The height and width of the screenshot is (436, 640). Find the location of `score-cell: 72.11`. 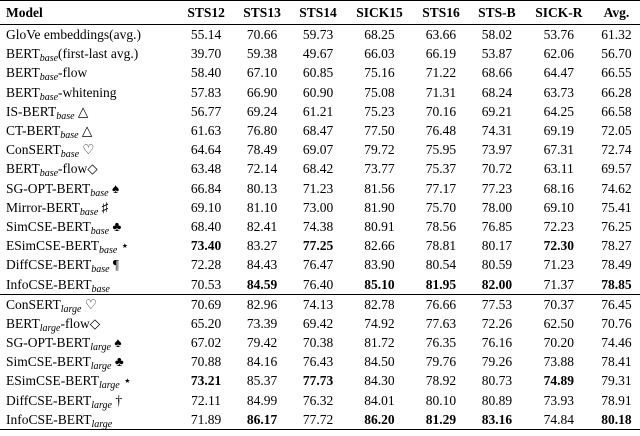

score-cell: 72.11 is located at coordinates (206, 400).